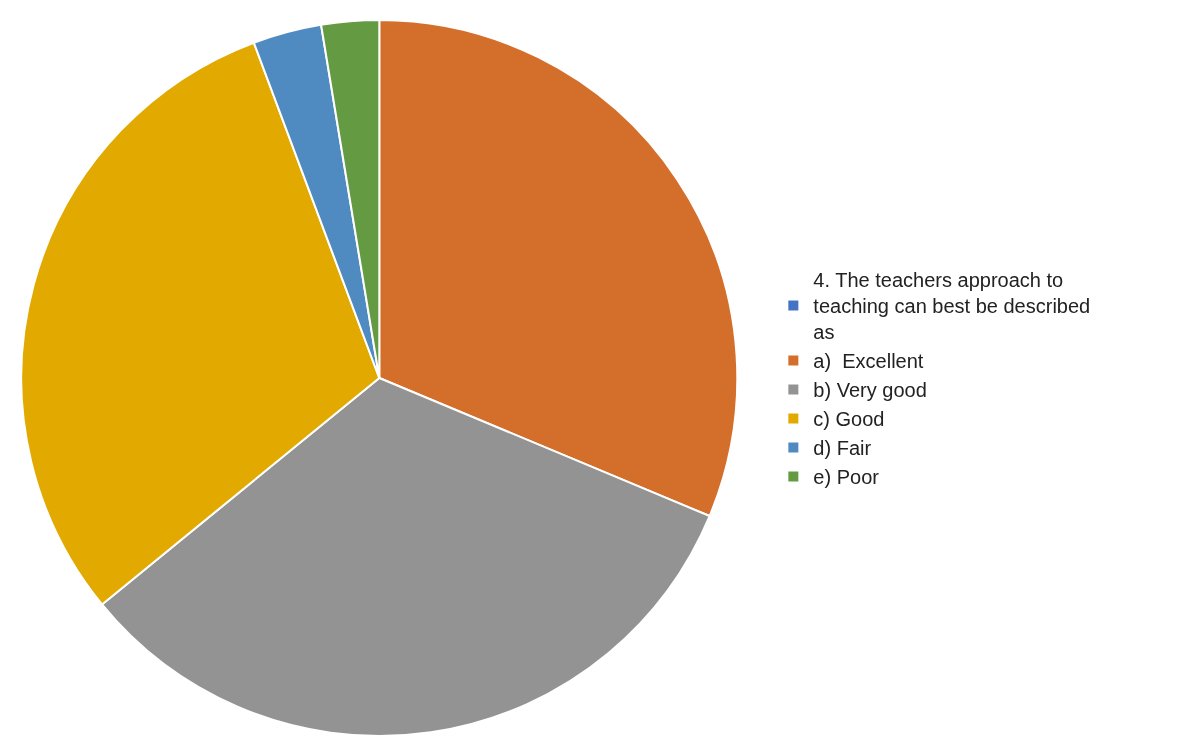  What do you see at coordinates (868, 361) in the screenshot?
I see `legend-label: a) Excellent` at bounding box center [868, 361].